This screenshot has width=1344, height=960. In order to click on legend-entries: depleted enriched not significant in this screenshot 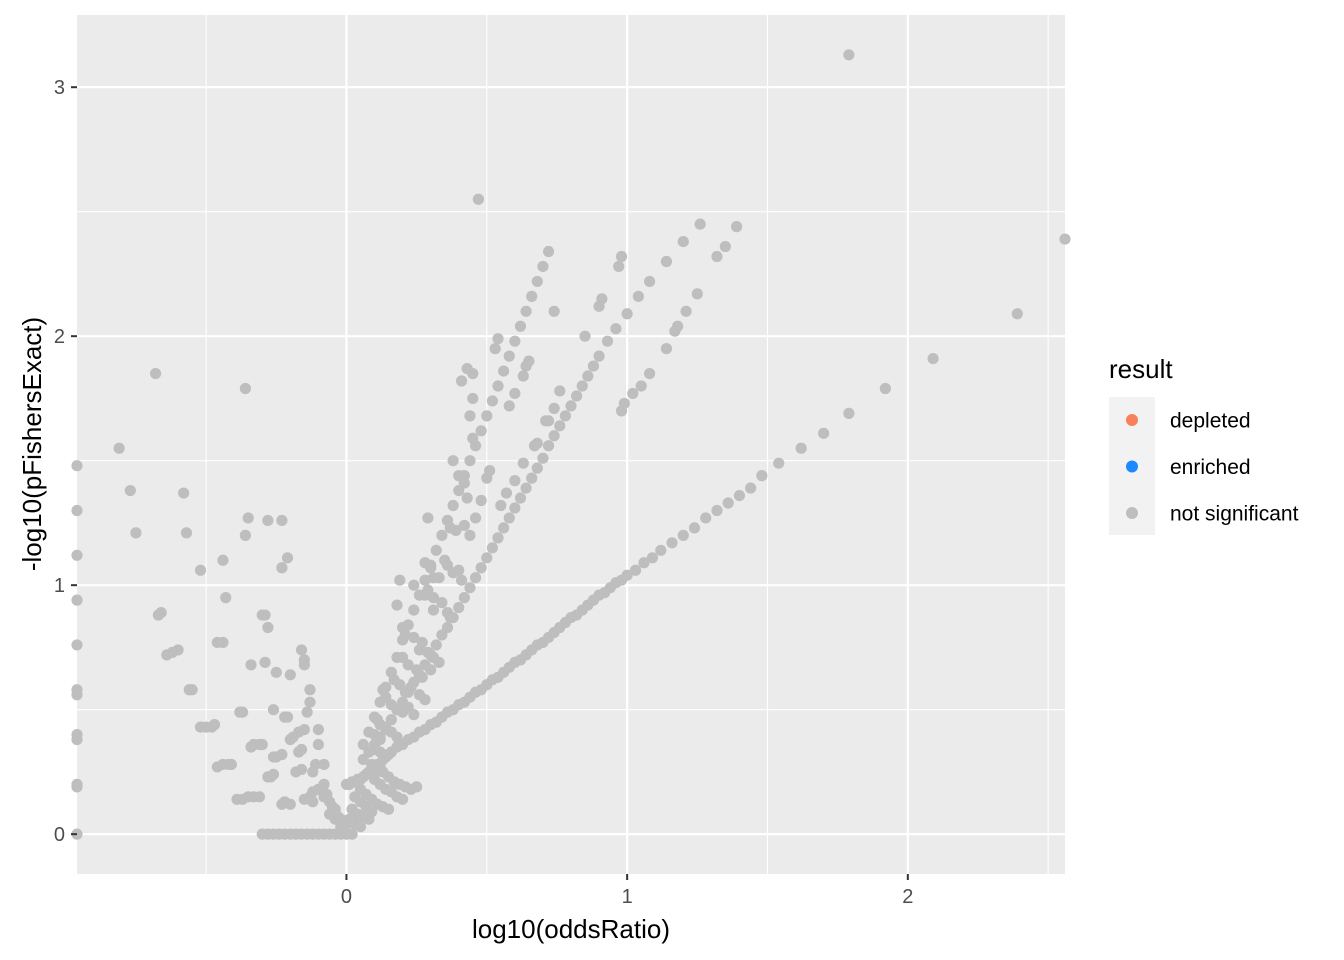, I will do `click(1212, 468)`.